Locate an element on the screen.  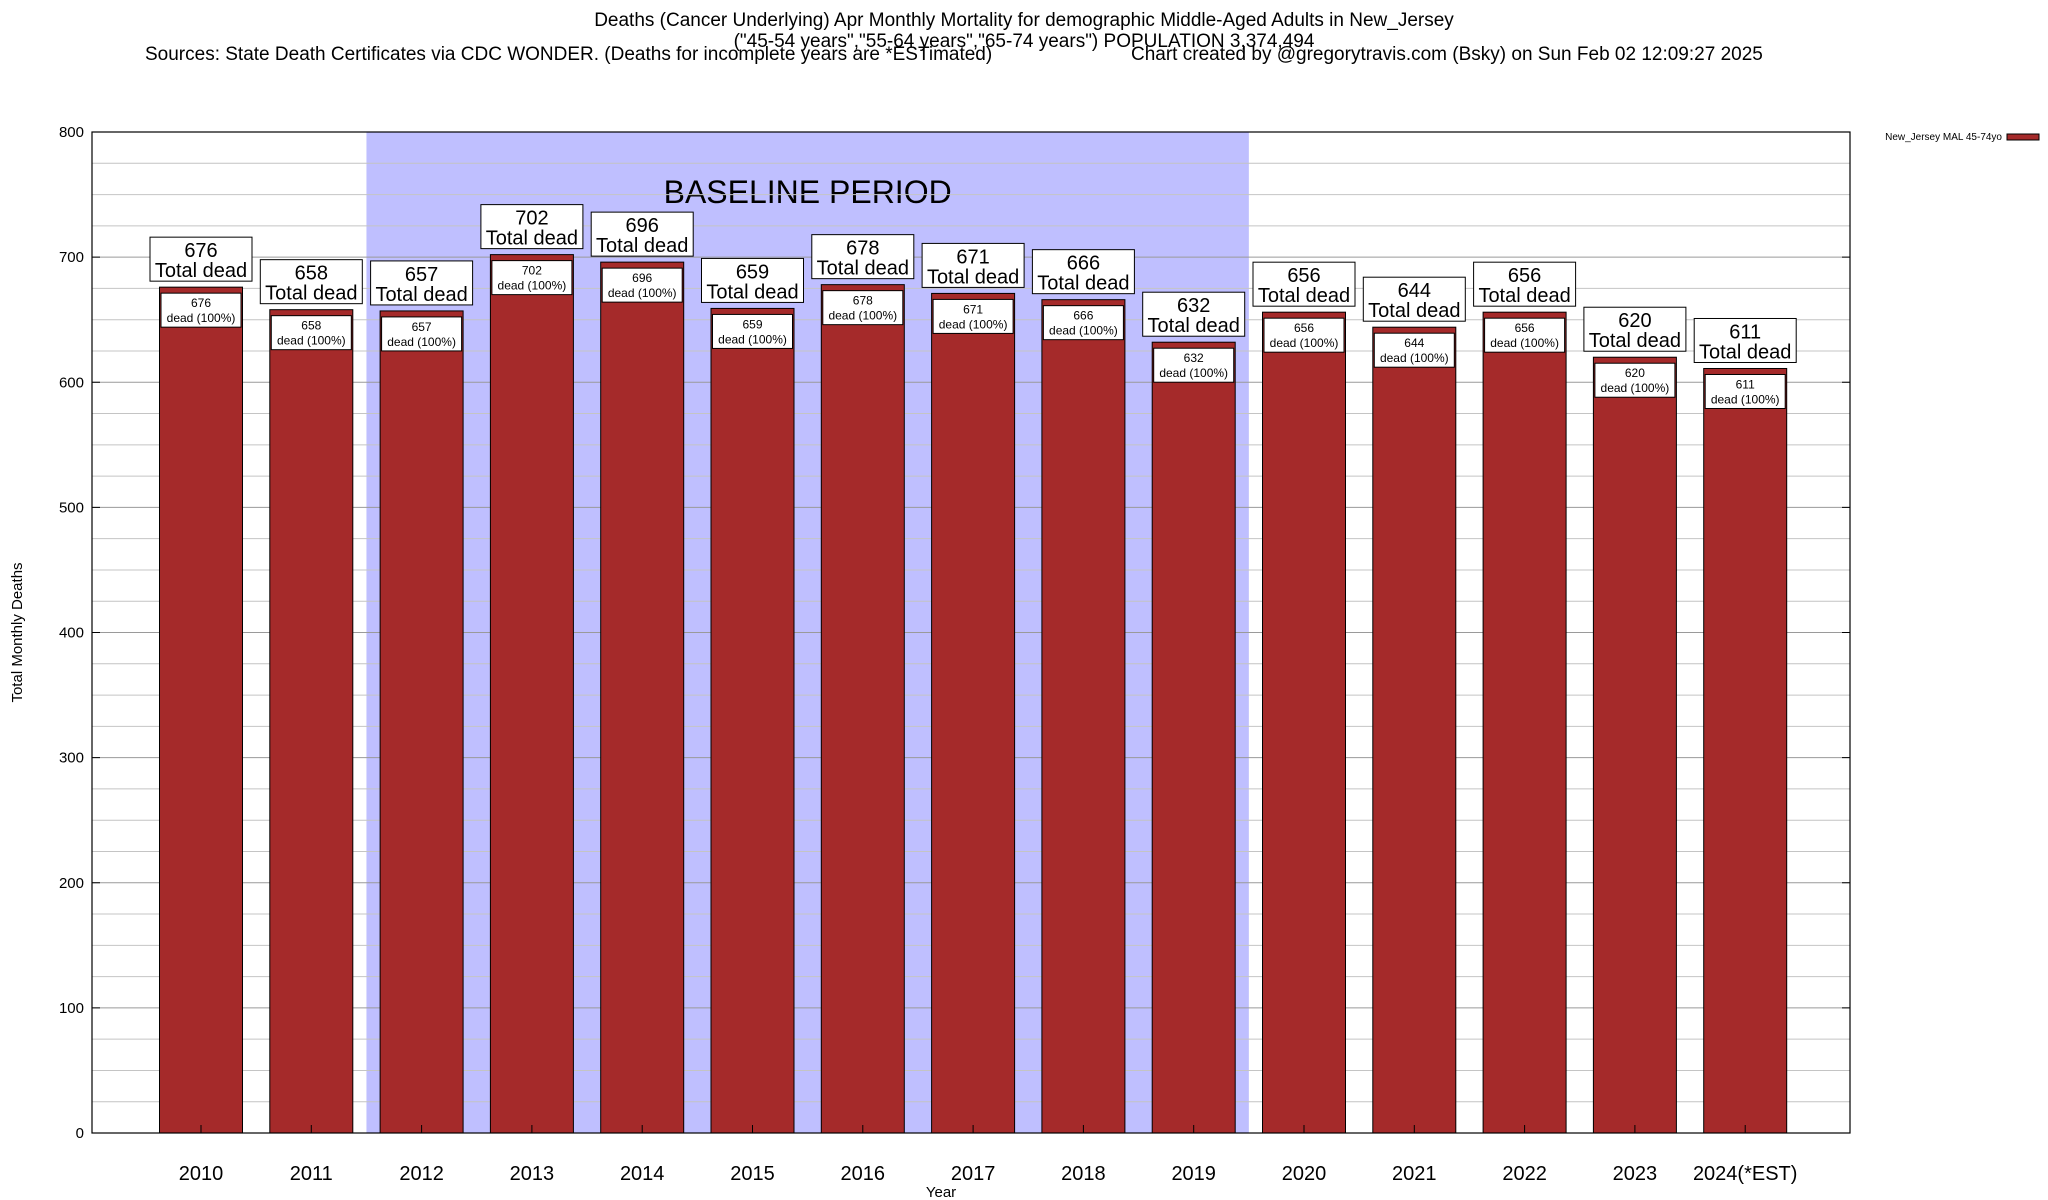
y-axis-title: Total Monthly Deaths is located at coordinates (17, 632).